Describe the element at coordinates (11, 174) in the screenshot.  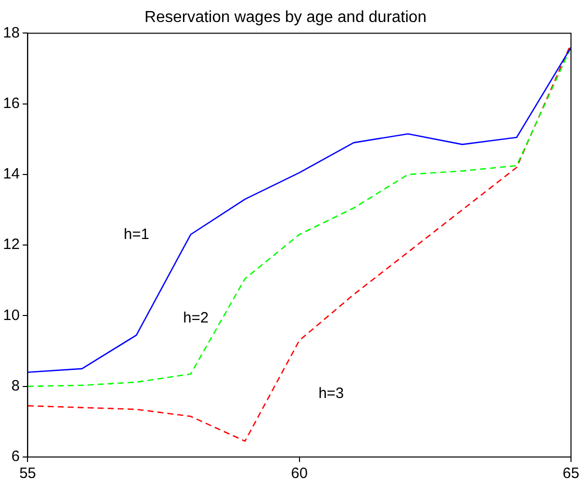
I see `y-tick-label: 14` at that location.